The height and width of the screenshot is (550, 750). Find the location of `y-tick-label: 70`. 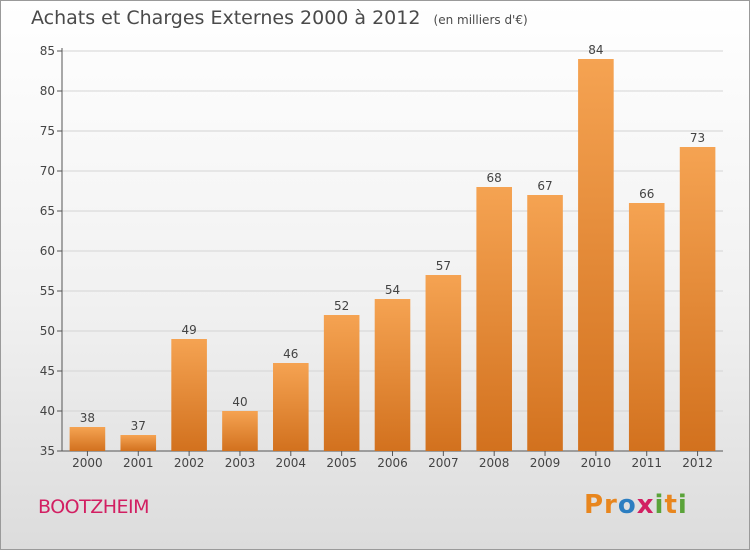

y-tick-label: 70 is located at coordinates (47, 171).